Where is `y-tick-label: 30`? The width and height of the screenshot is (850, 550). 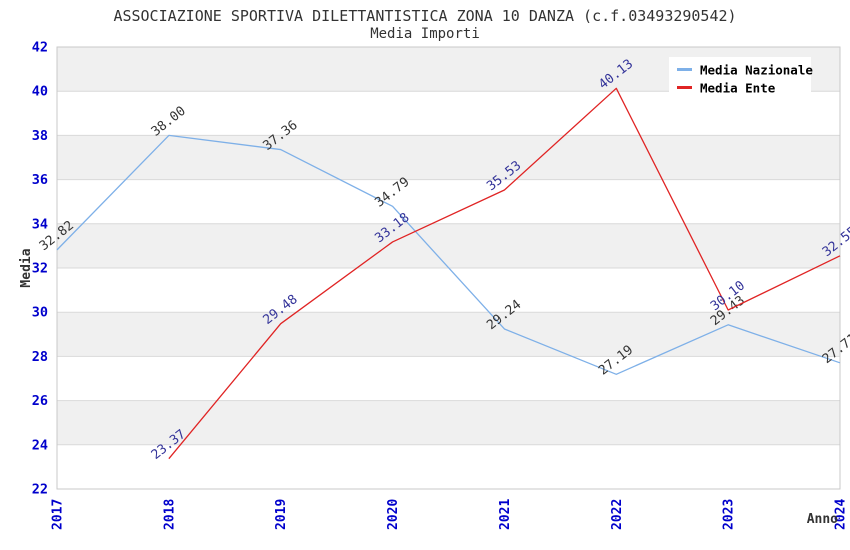 y-tick-label: 30 is located at coordinates (40, 313).